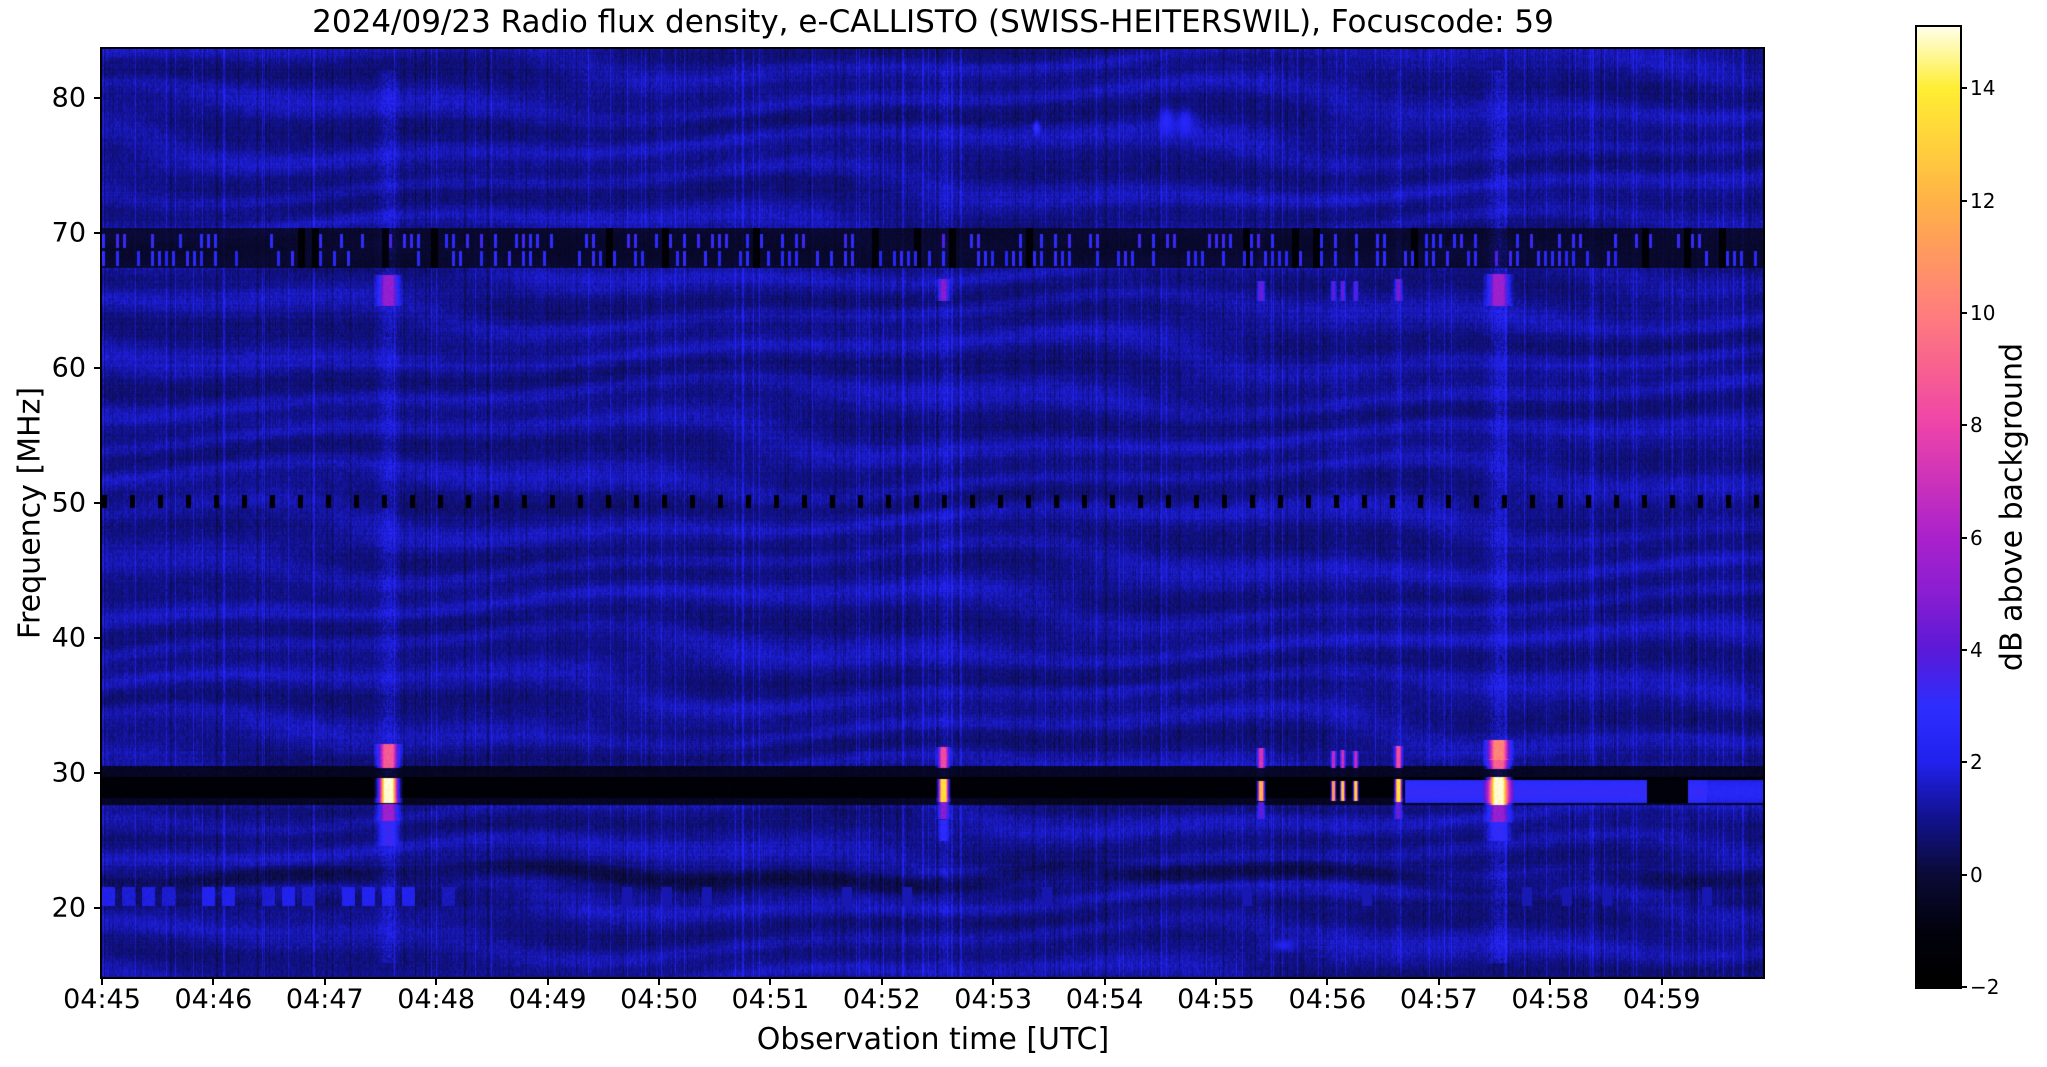  I want to click on colorbar-tick-label: 6, so click(1976, 537).